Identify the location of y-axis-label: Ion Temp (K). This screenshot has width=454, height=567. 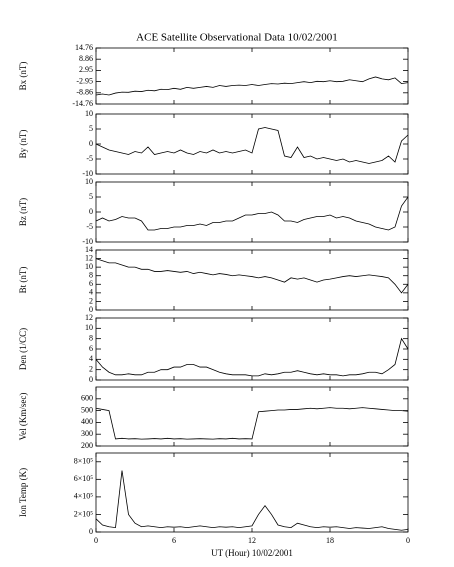
(23, 492).